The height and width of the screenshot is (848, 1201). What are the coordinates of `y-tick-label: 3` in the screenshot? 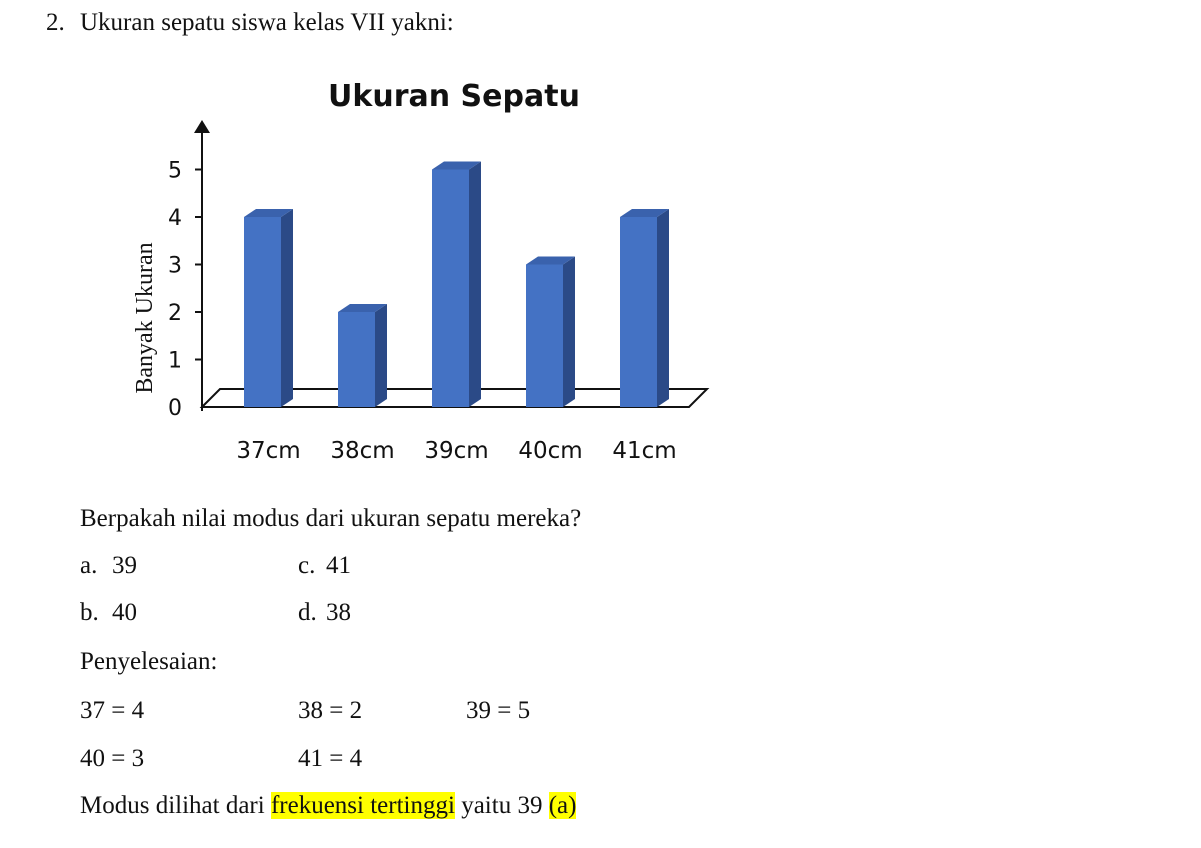 It's located at (175, 266).